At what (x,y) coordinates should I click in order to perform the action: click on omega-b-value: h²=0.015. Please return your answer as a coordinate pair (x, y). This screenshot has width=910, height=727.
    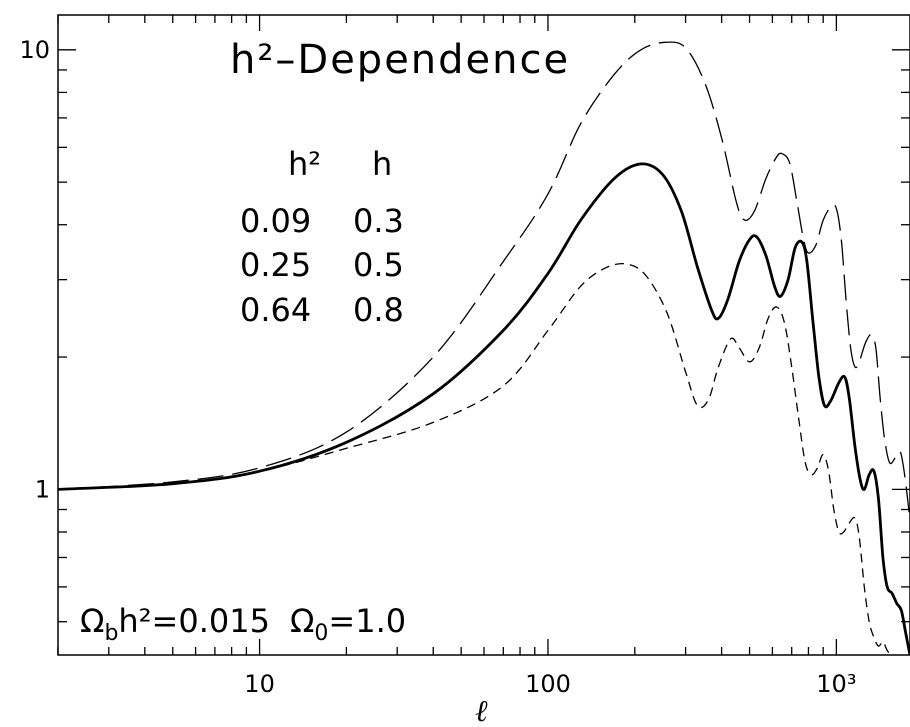
    Looking at the image, I should click on (194, 621).